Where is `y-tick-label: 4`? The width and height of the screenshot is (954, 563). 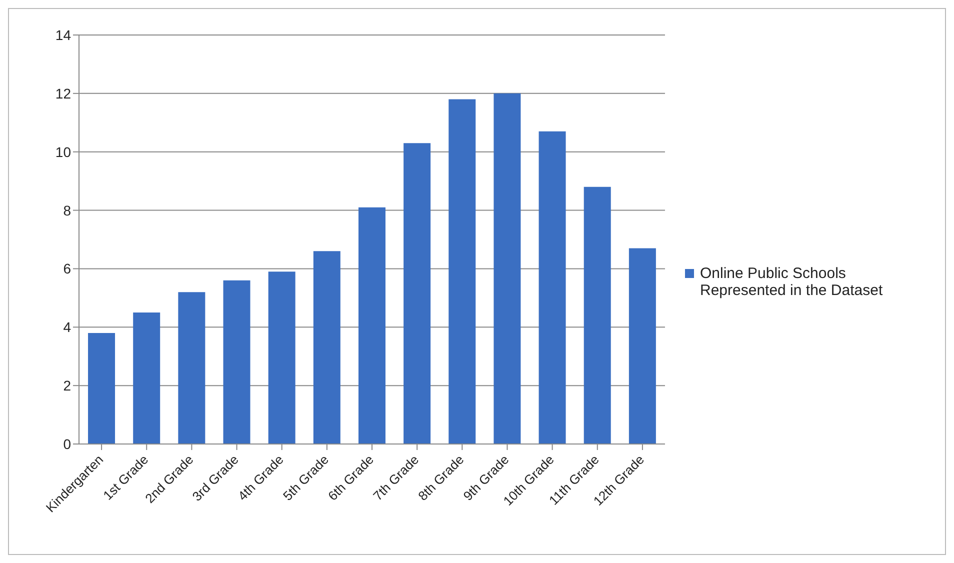
y-tick-label: 4 is located at coordinates (67, 327).